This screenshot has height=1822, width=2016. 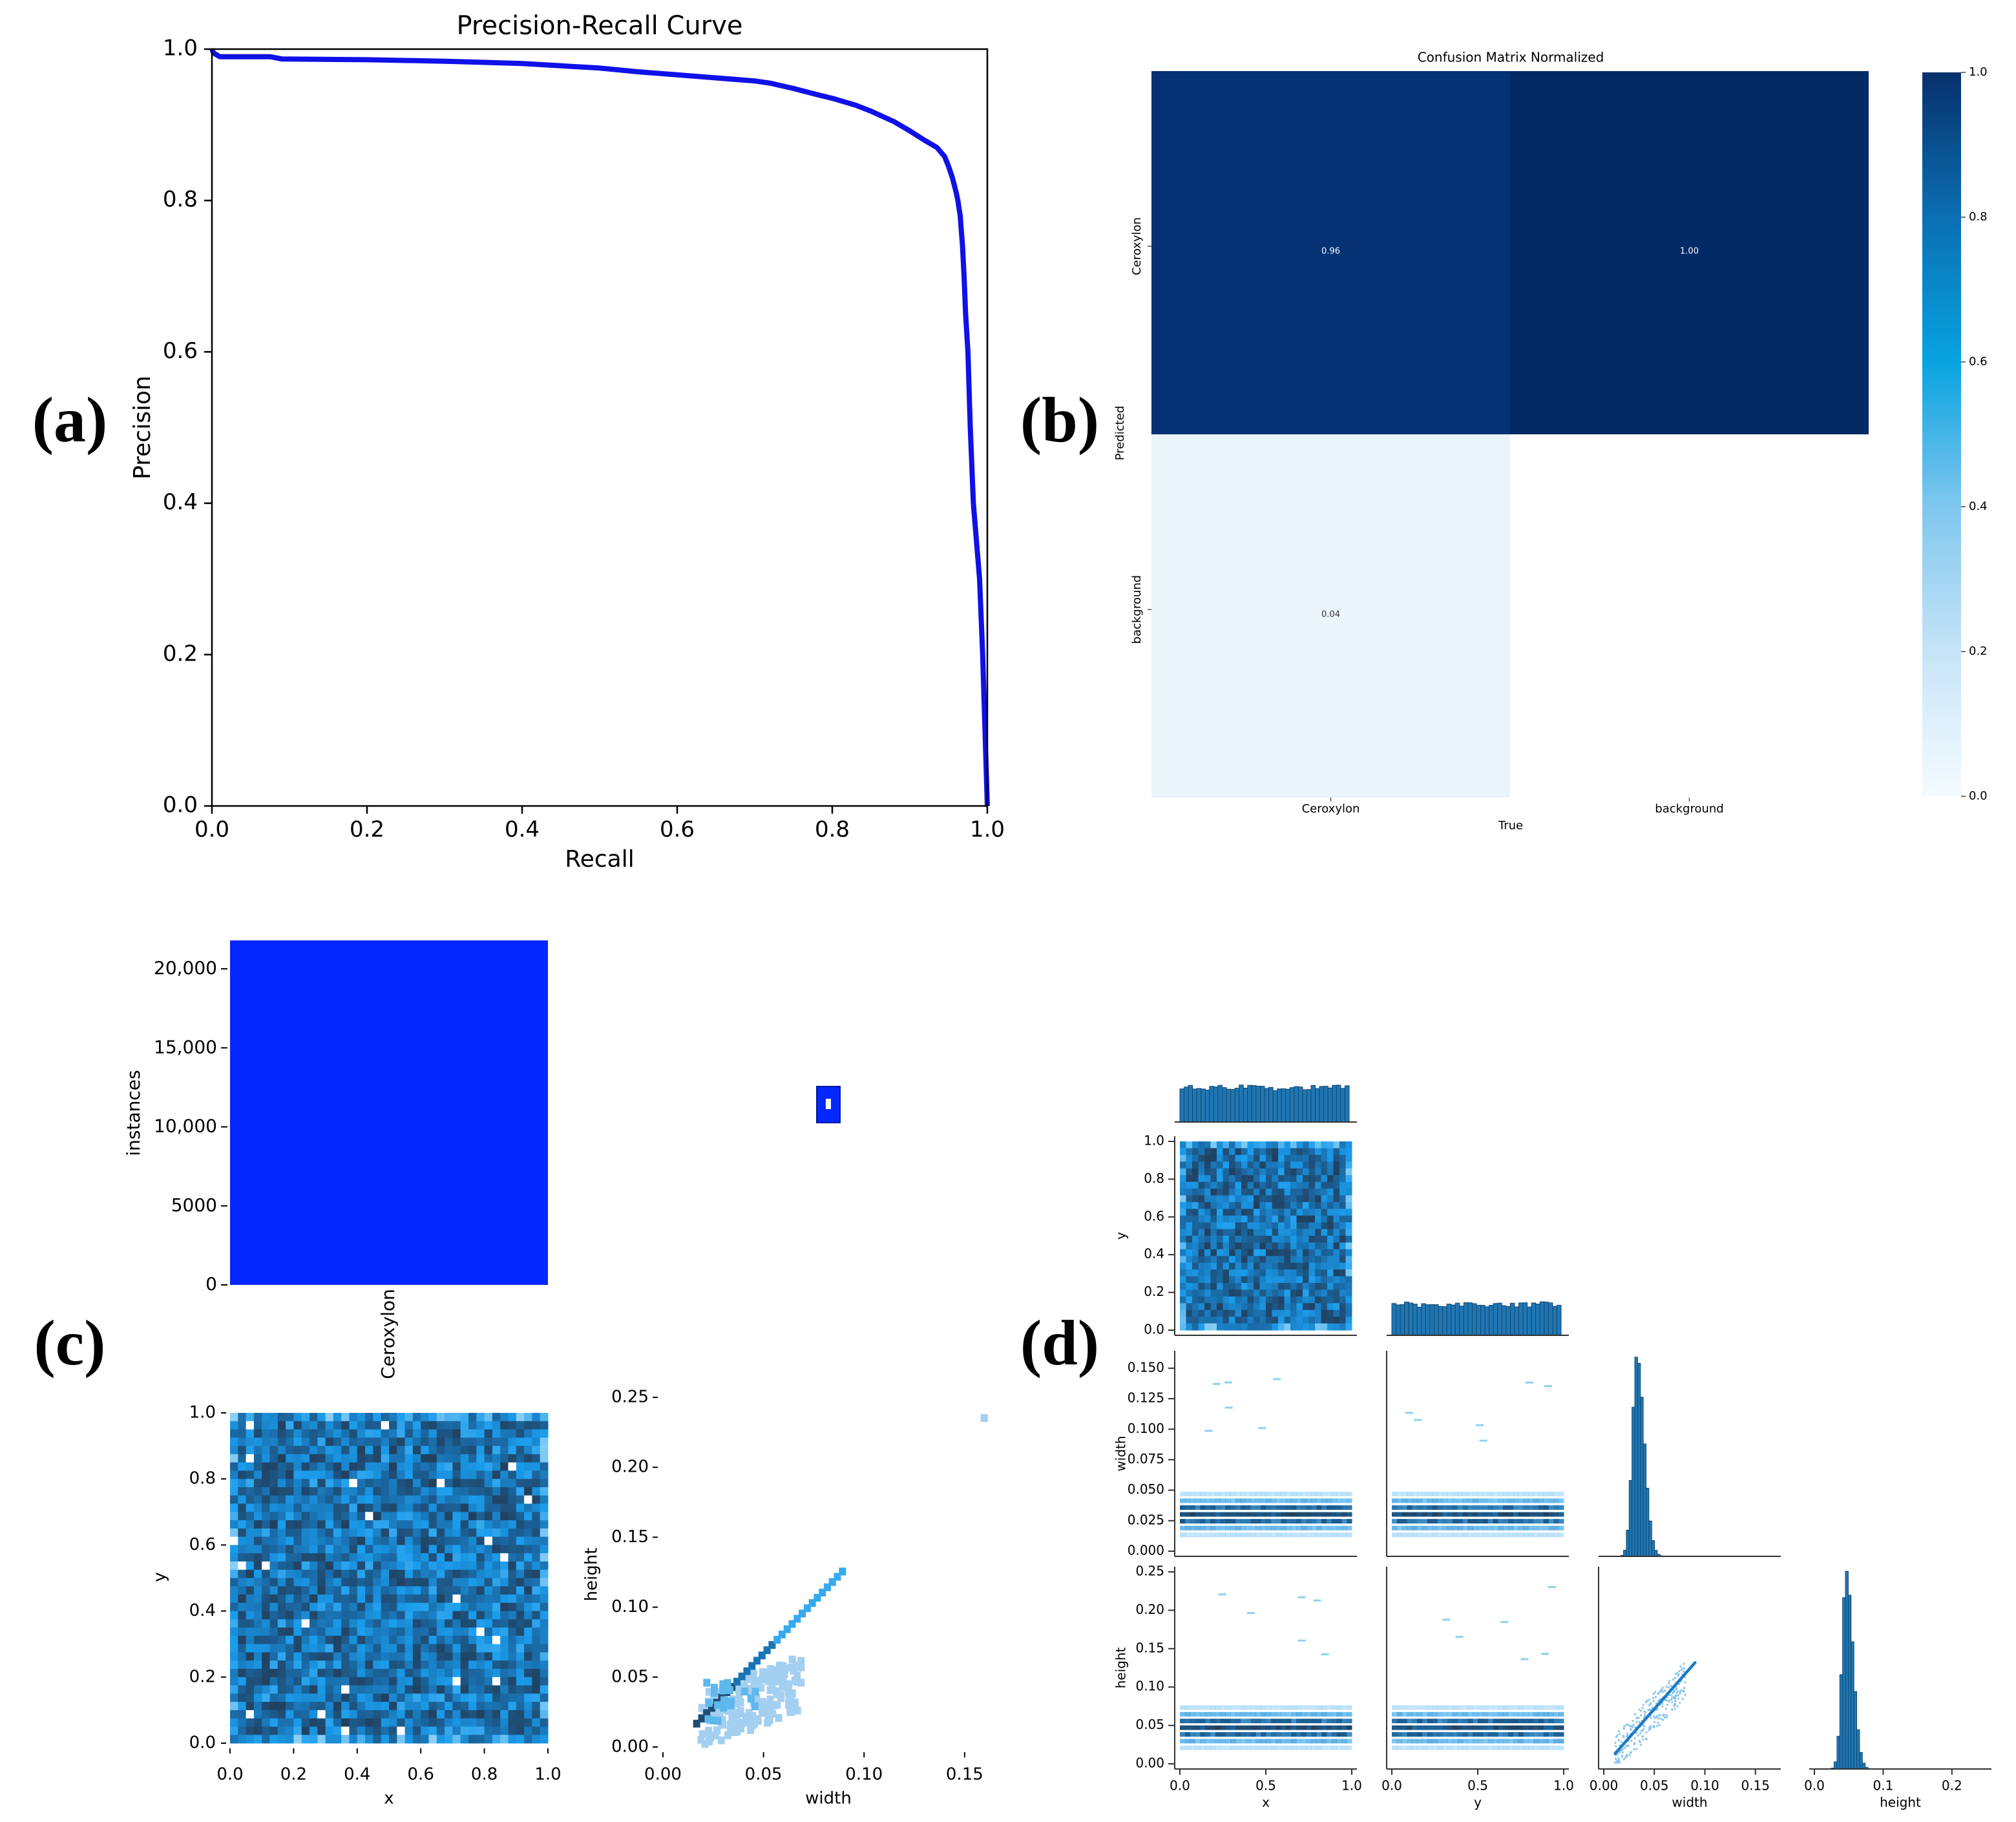 What do you see at coordinates (1858, 1749) in the screenshot?
I see `hist-height-bar` at bounding box center [1858, 1749].